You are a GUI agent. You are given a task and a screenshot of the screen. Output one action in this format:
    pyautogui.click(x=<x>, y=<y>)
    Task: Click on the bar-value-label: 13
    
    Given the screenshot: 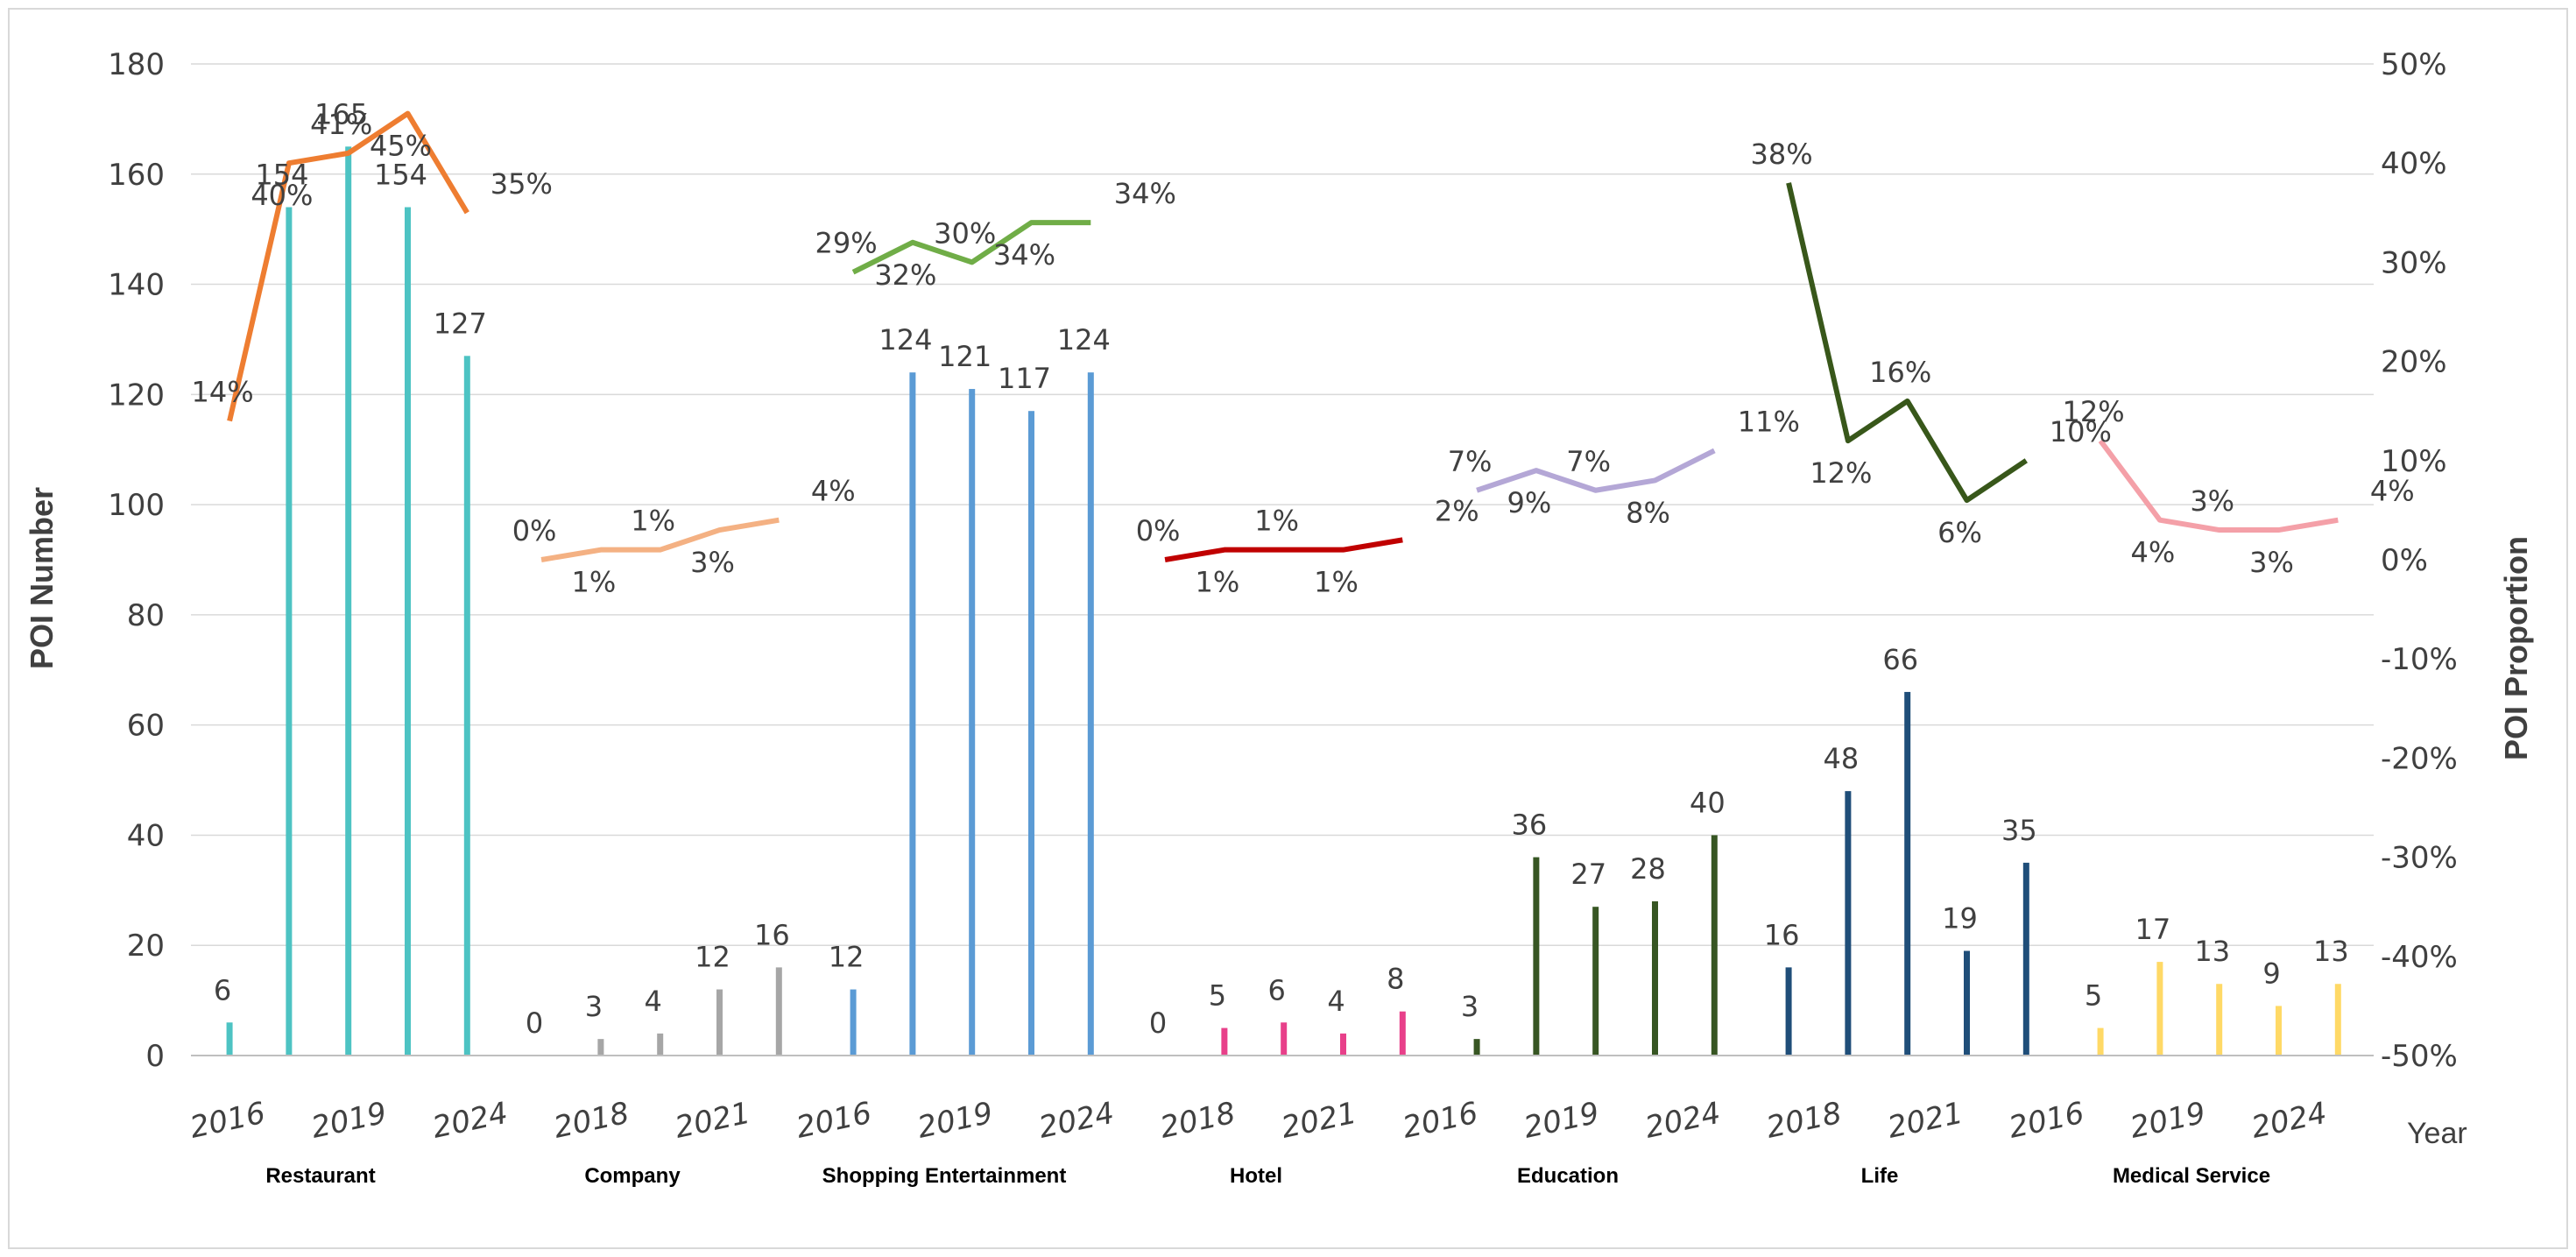 What is the action you would take?
    pyautogui.click(x=2331, y=951)
    